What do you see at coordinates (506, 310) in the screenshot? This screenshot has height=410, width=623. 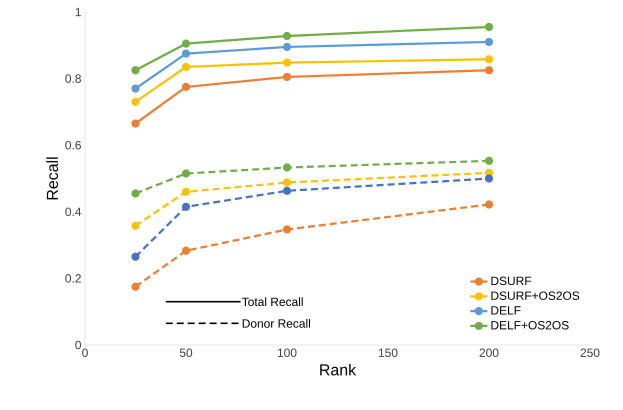 I see `legend-label: DELF` at bounding box center [506, 310].